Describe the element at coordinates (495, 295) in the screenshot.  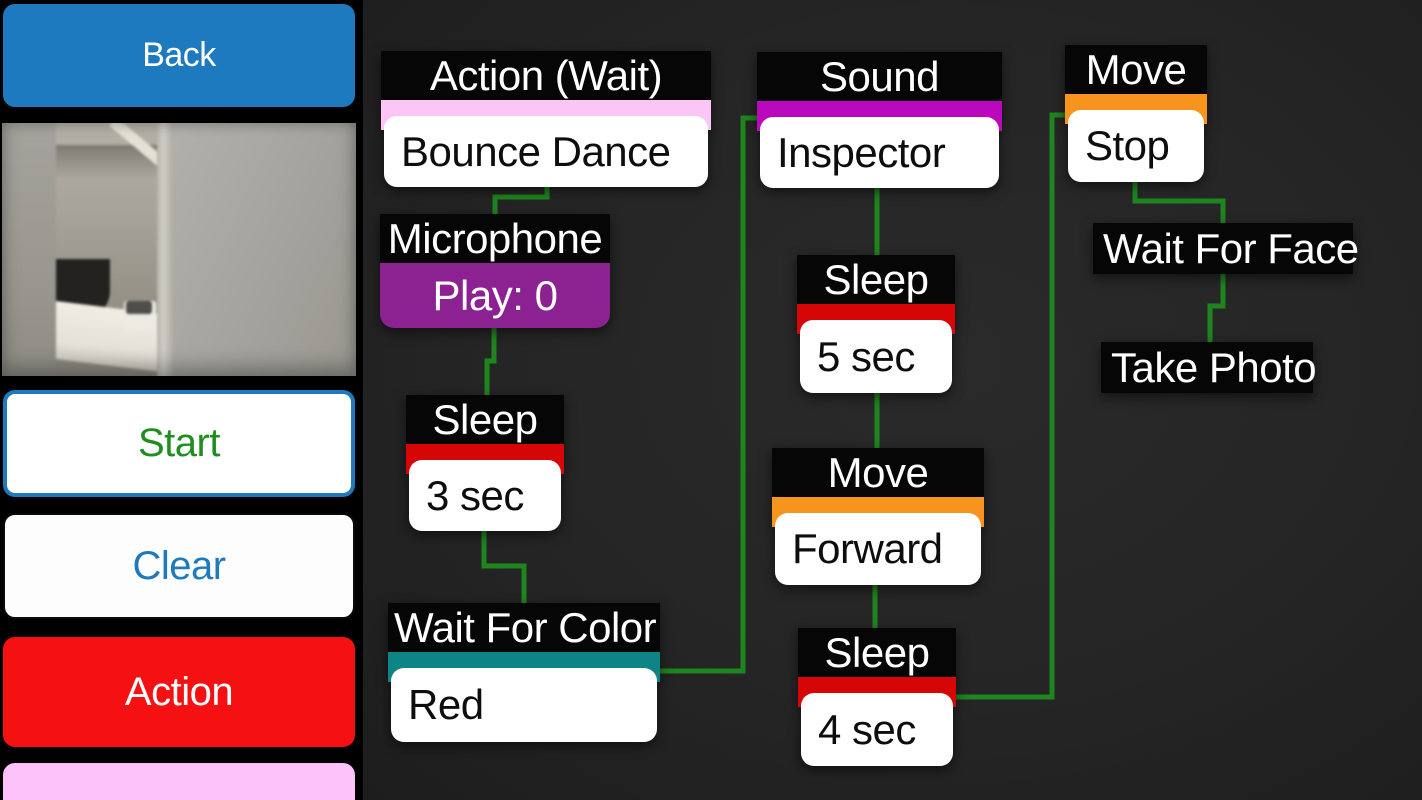
I see `block-value: Play: 0` at that location.